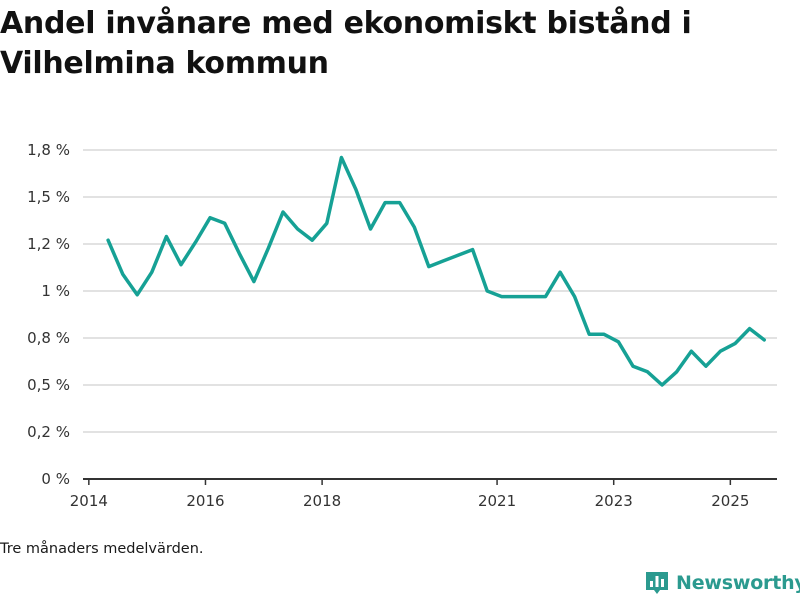  Describe the element at coordinates (738, 583) in the screenshot. I see `brand-name: Newsworthy` at that location.